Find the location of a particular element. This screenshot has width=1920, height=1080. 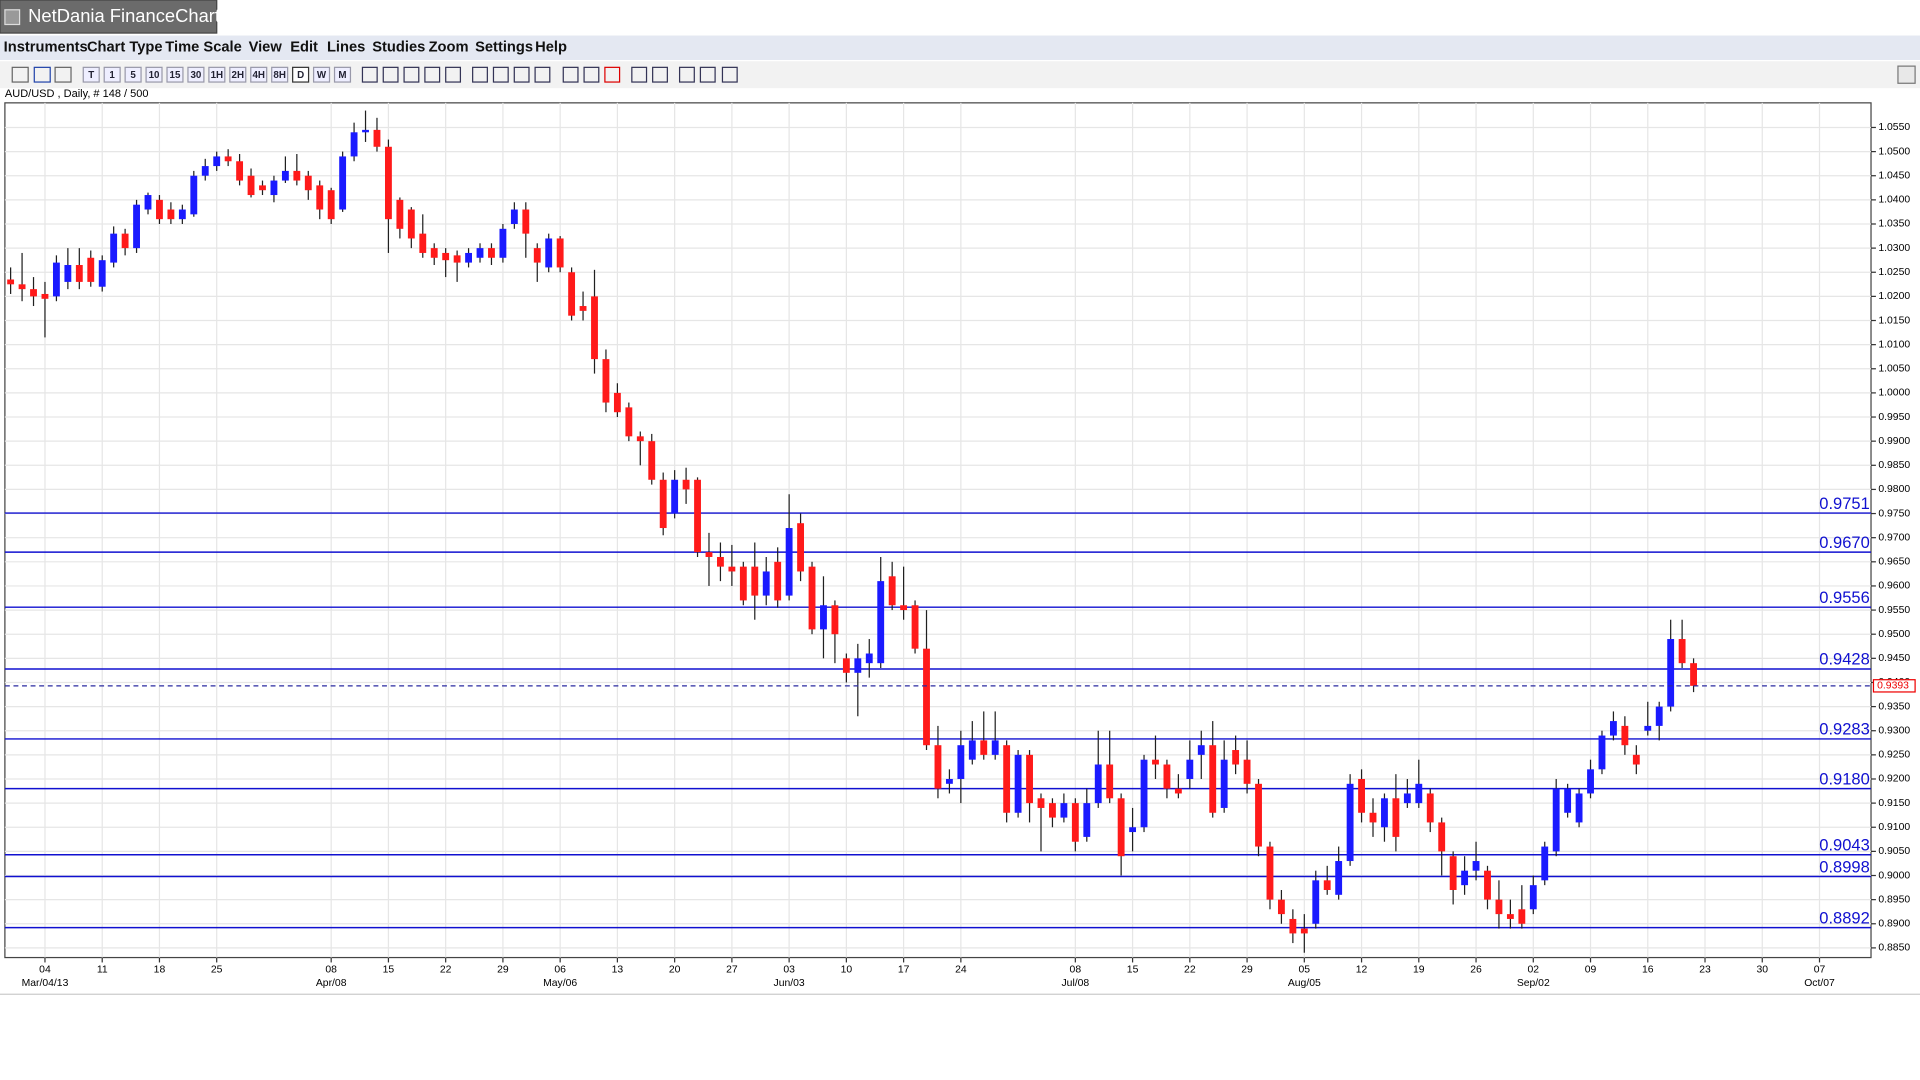

y-tick-label: 1.0150 is located at coordinates (1894, 320).